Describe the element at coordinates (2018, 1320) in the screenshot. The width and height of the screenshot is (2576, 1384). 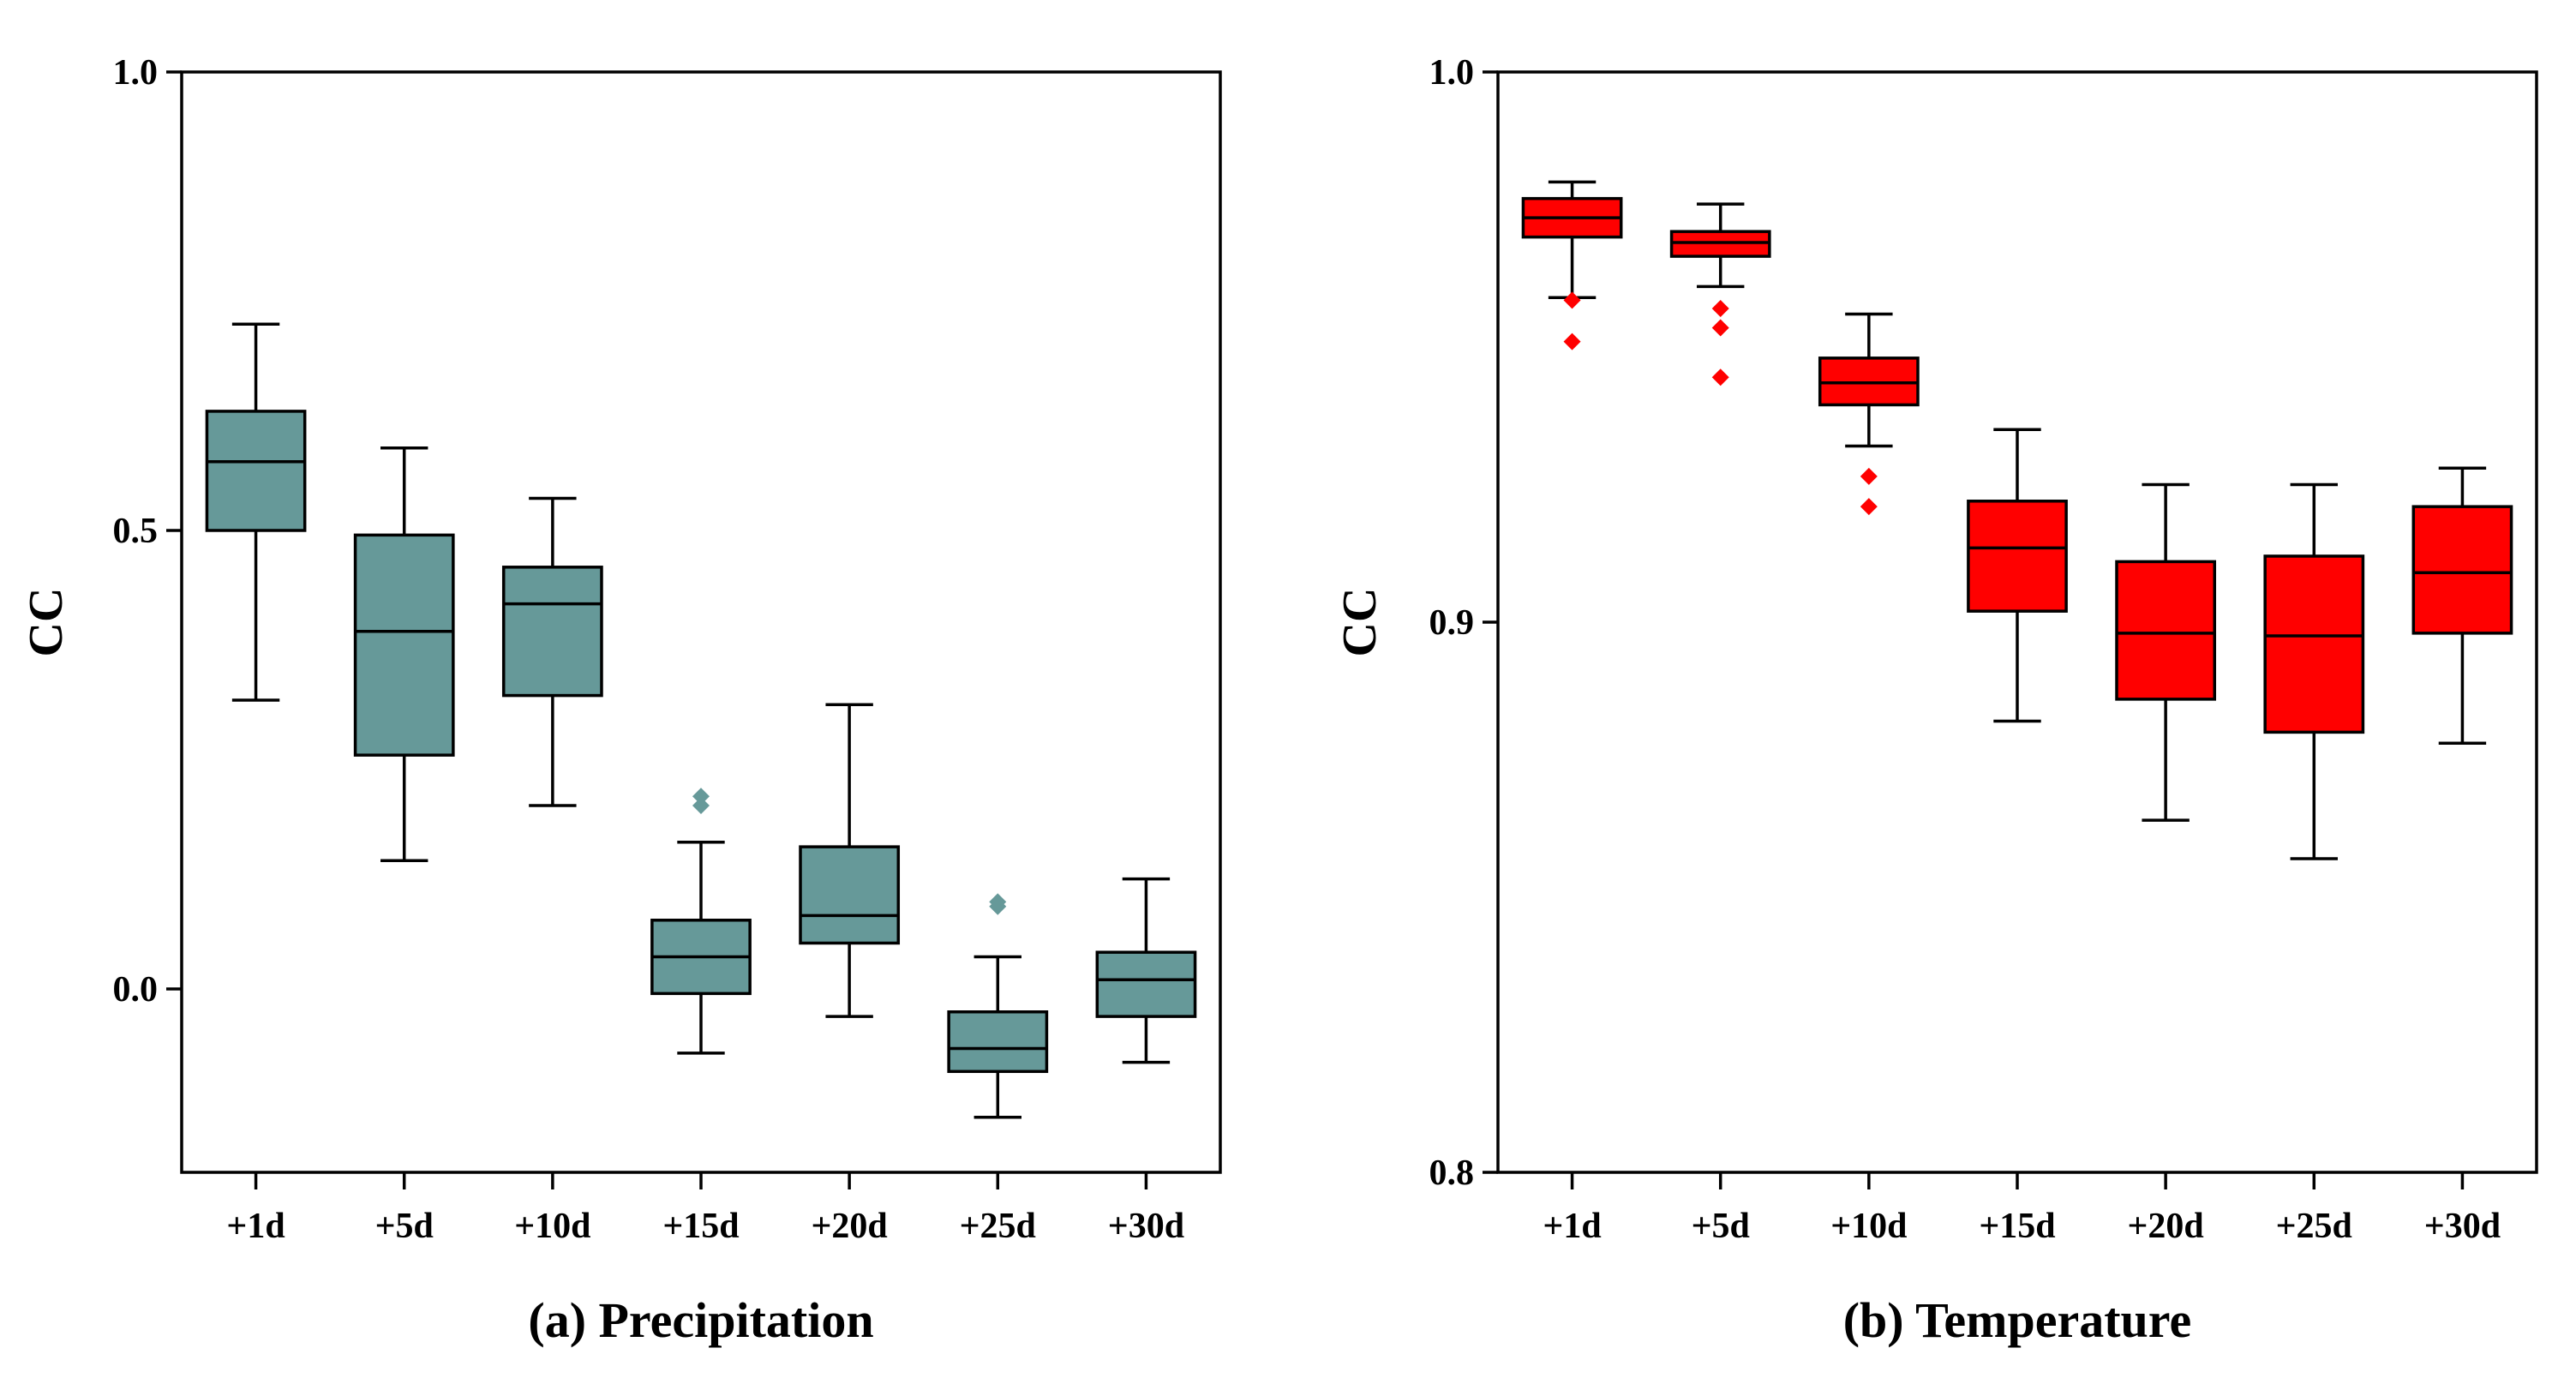
I see `panel-title: (b) Temperature` at that location.